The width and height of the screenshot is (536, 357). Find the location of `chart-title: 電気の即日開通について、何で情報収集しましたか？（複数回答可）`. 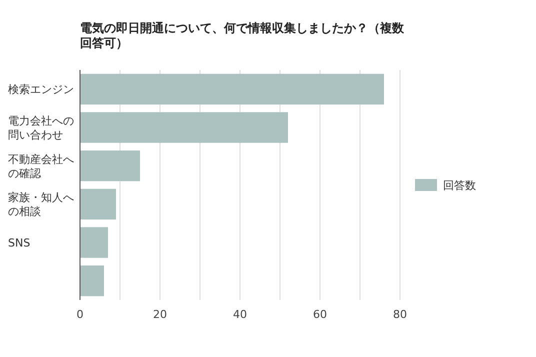

chart-title: 電気の即日開通について、何で情報収集しましたか？（複数回答可） is located at coordinates (242, 35).